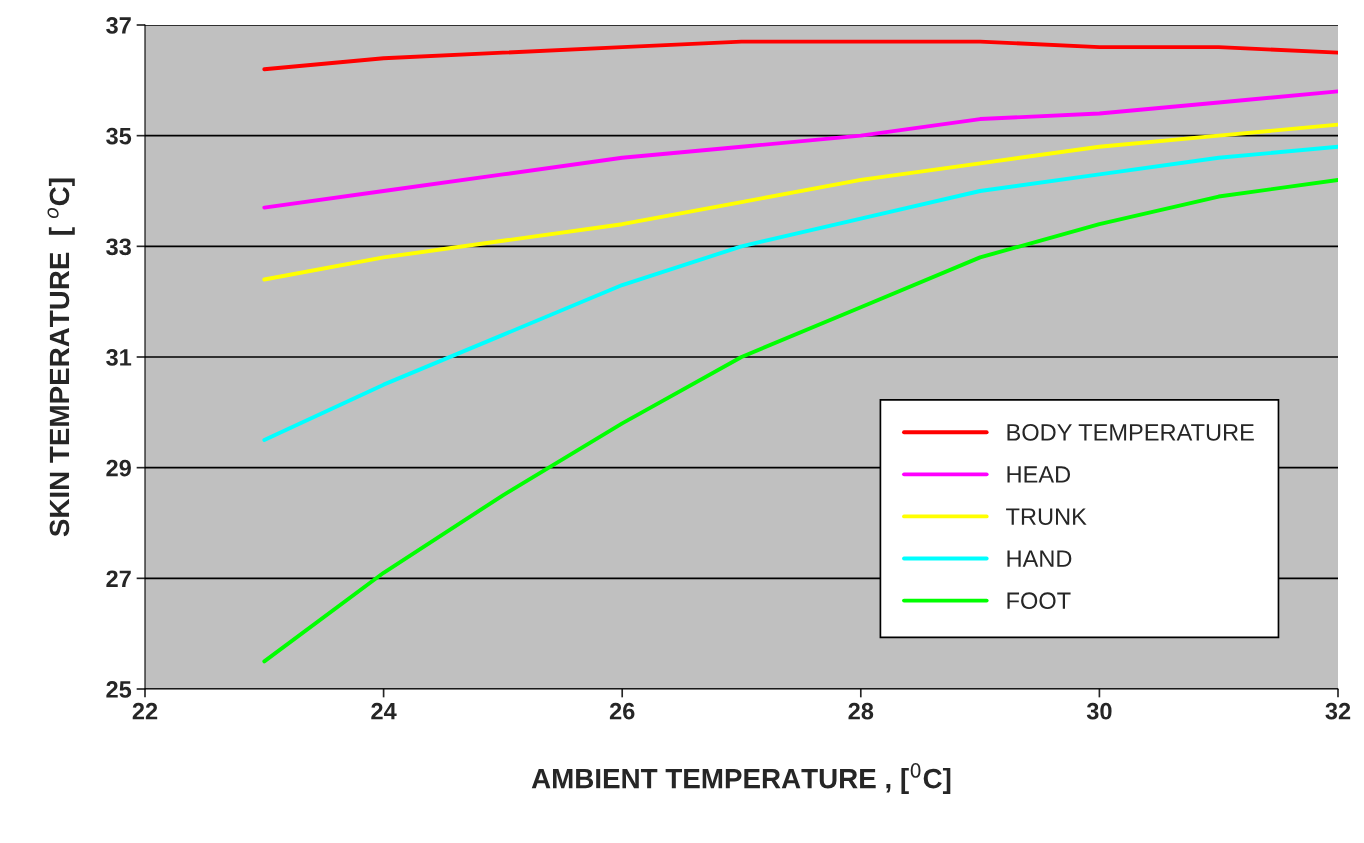  What do you see at coordinates (1039, 601) in the screenshot?
I see `legend-label: FOOT` at bounding box center [1039, 601].